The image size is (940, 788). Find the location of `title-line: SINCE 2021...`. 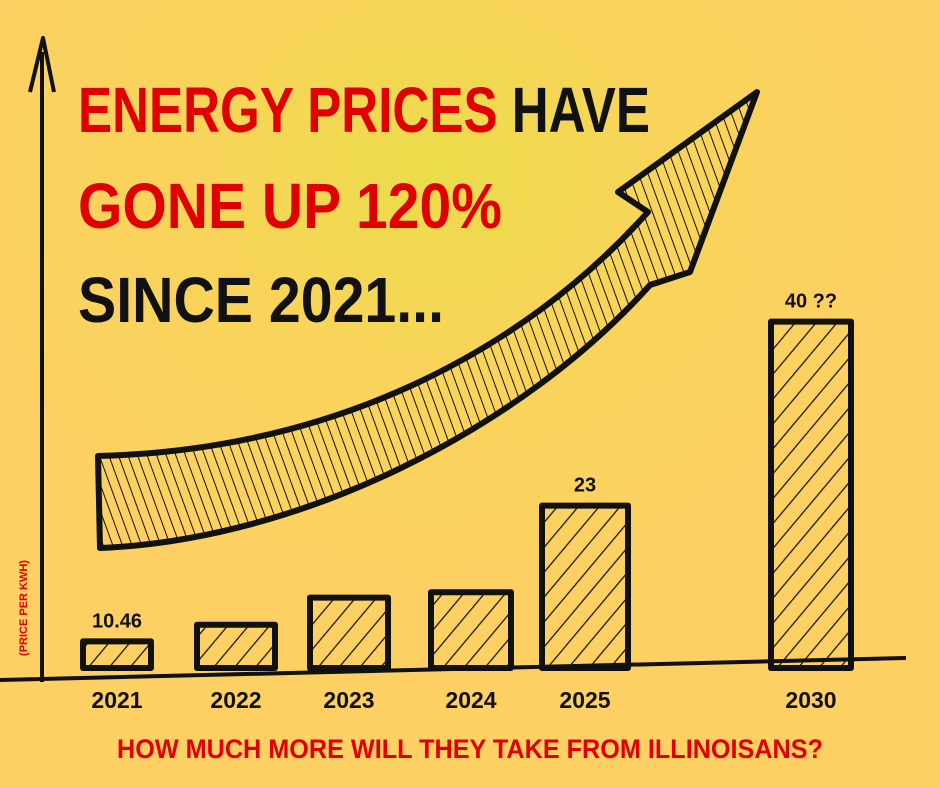

title-line: SINCE 2021... is located at coordinates (261, 300).